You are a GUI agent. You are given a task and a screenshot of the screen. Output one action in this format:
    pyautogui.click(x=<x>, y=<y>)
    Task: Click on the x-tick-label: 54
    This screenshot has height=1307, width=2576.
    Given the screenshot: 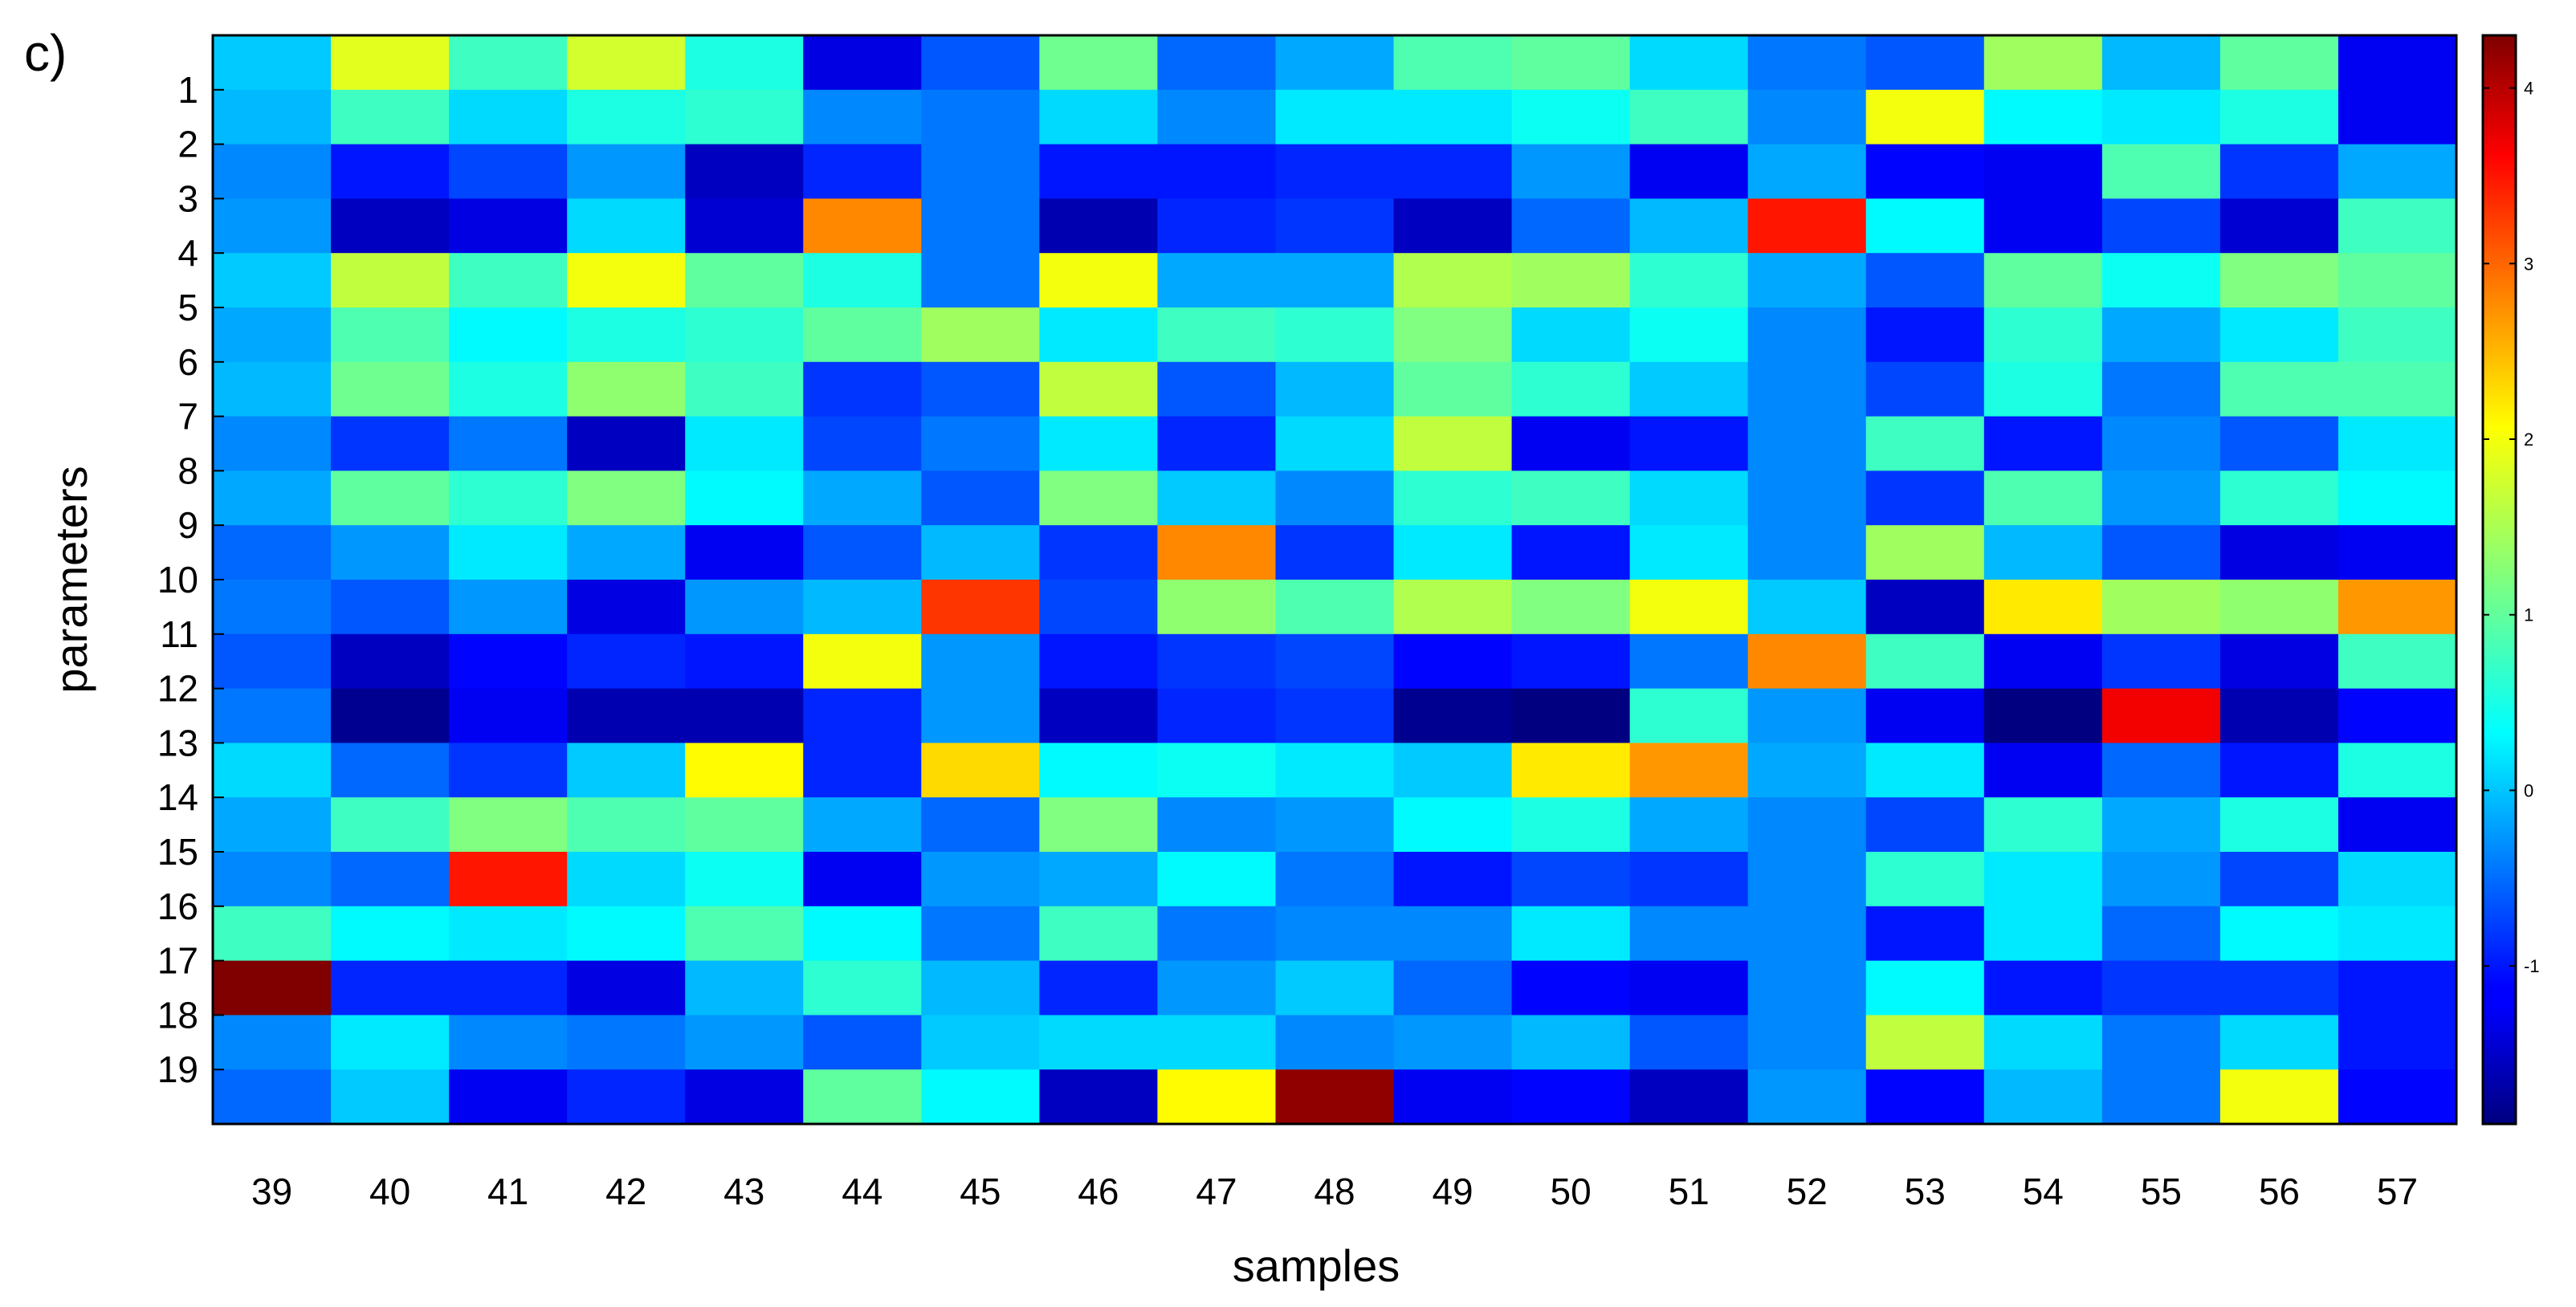 What is the action you would take?
    pyautogui.click(x=2043, y=1191)
    